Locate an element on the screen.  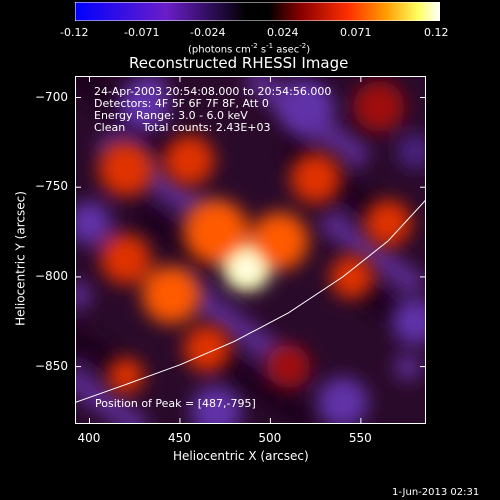
y-tick-label: −700 is located at coordinates (51, 96).